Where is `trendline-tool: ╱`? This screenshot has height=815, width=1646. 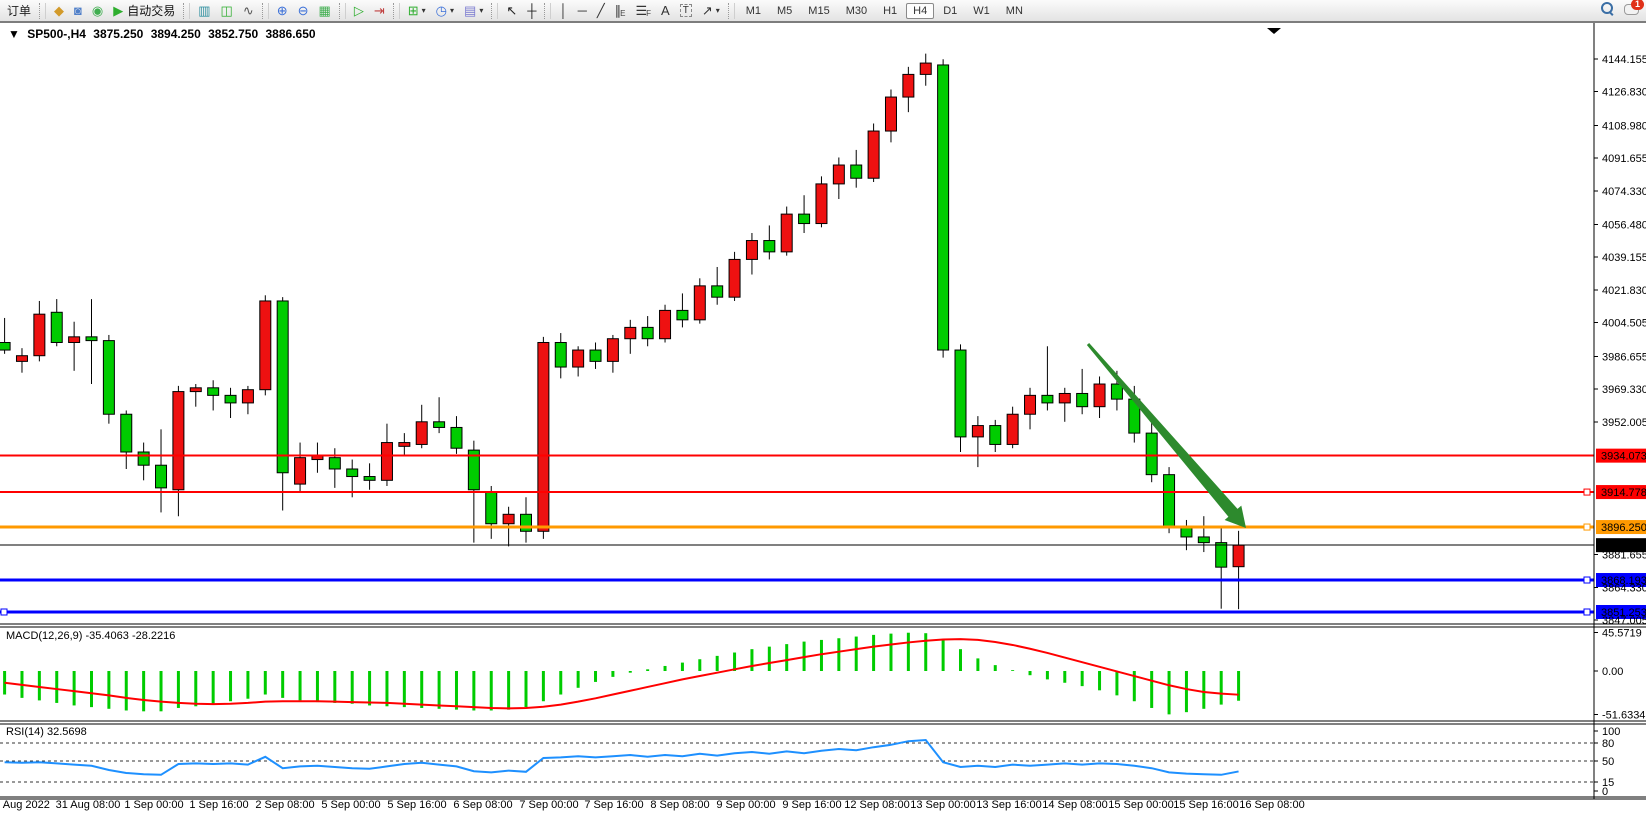 trendline-tool: ╱ is located at coordinates (601, 10).